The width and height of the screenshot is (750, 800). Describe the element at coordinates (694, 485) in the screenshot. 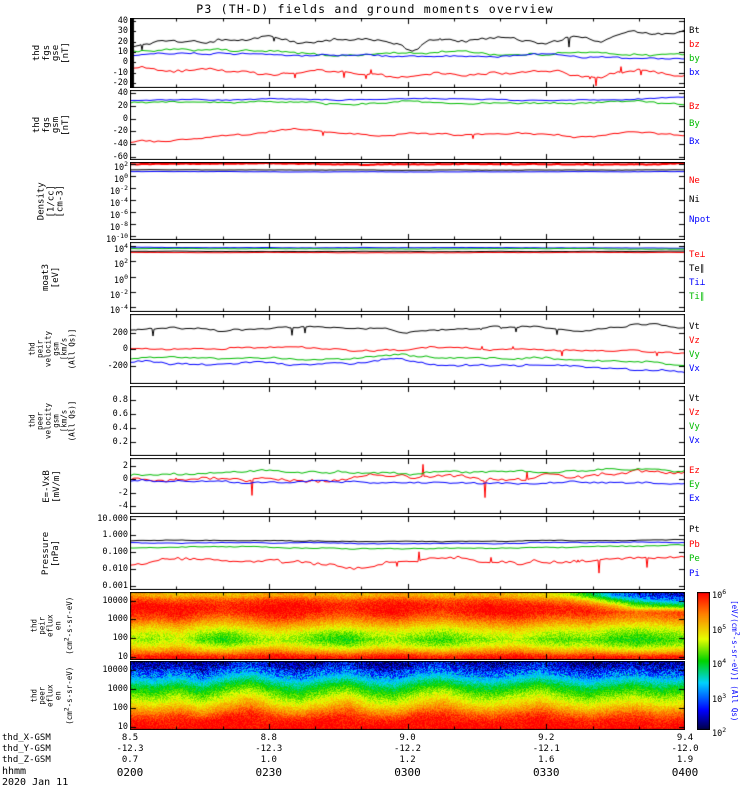

I see `legend-e-vxb-1: Ey` at that location.